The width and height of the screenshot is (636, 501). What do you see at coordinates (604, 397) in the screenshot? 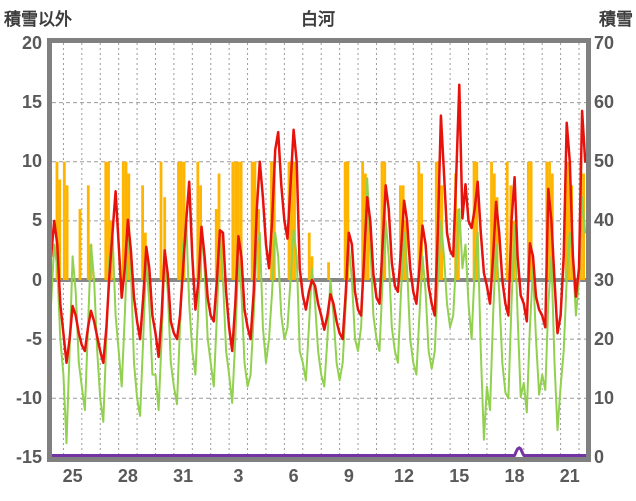
I see `right-axis-tick-label: 10` at bounding box center [604, 397].